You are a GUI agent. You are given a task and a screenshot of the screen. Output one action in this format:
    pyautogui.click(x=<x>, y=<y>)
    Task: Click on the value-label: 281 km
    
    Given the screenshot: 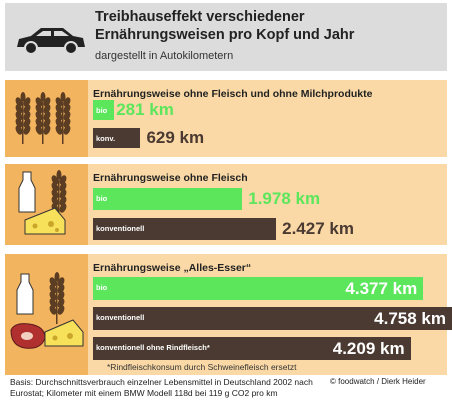 What is the action you would take?
    pyautogui.click(x=145, y=109)
    